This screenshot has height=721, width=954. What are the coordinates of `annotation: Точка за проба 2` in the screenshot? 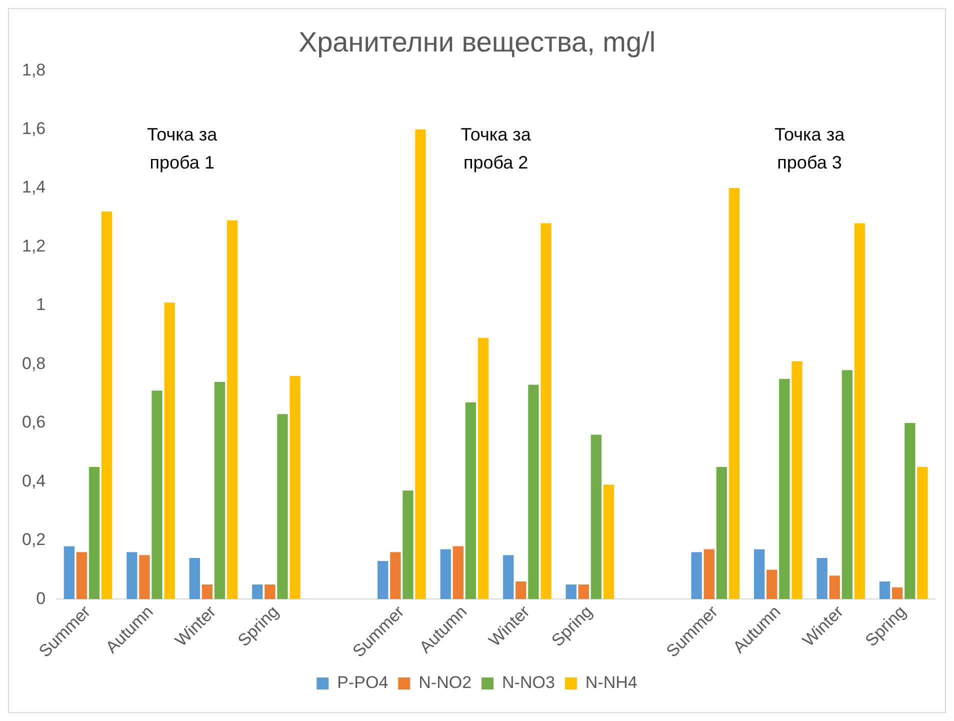 It's located at (496, 148).